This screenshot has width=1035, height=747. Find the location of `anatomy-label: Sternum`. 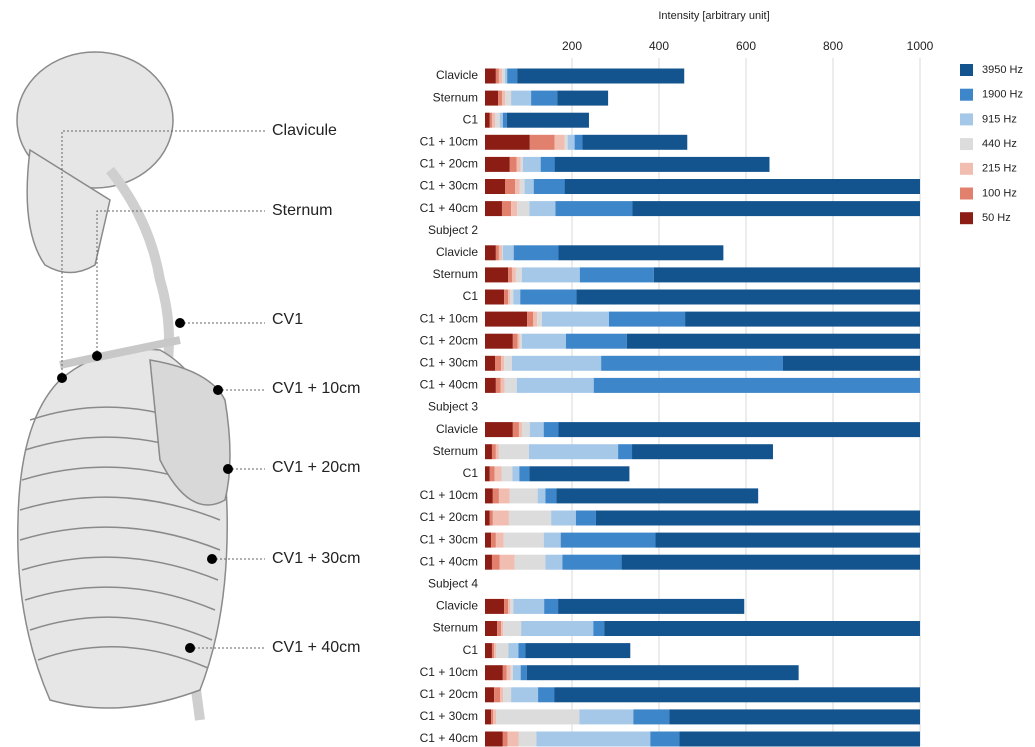

anatomy-label: Sternum is located at coordinates (302, 210).